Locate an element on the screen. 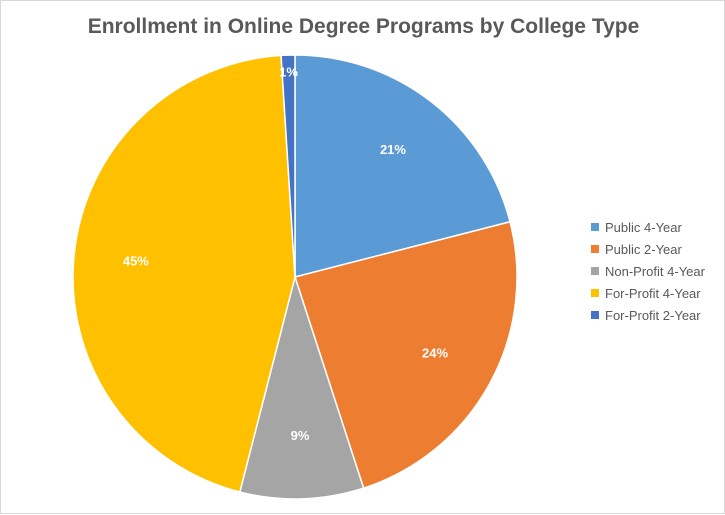  legend-label: Public 2-Year is located at coordinates (643, 249).